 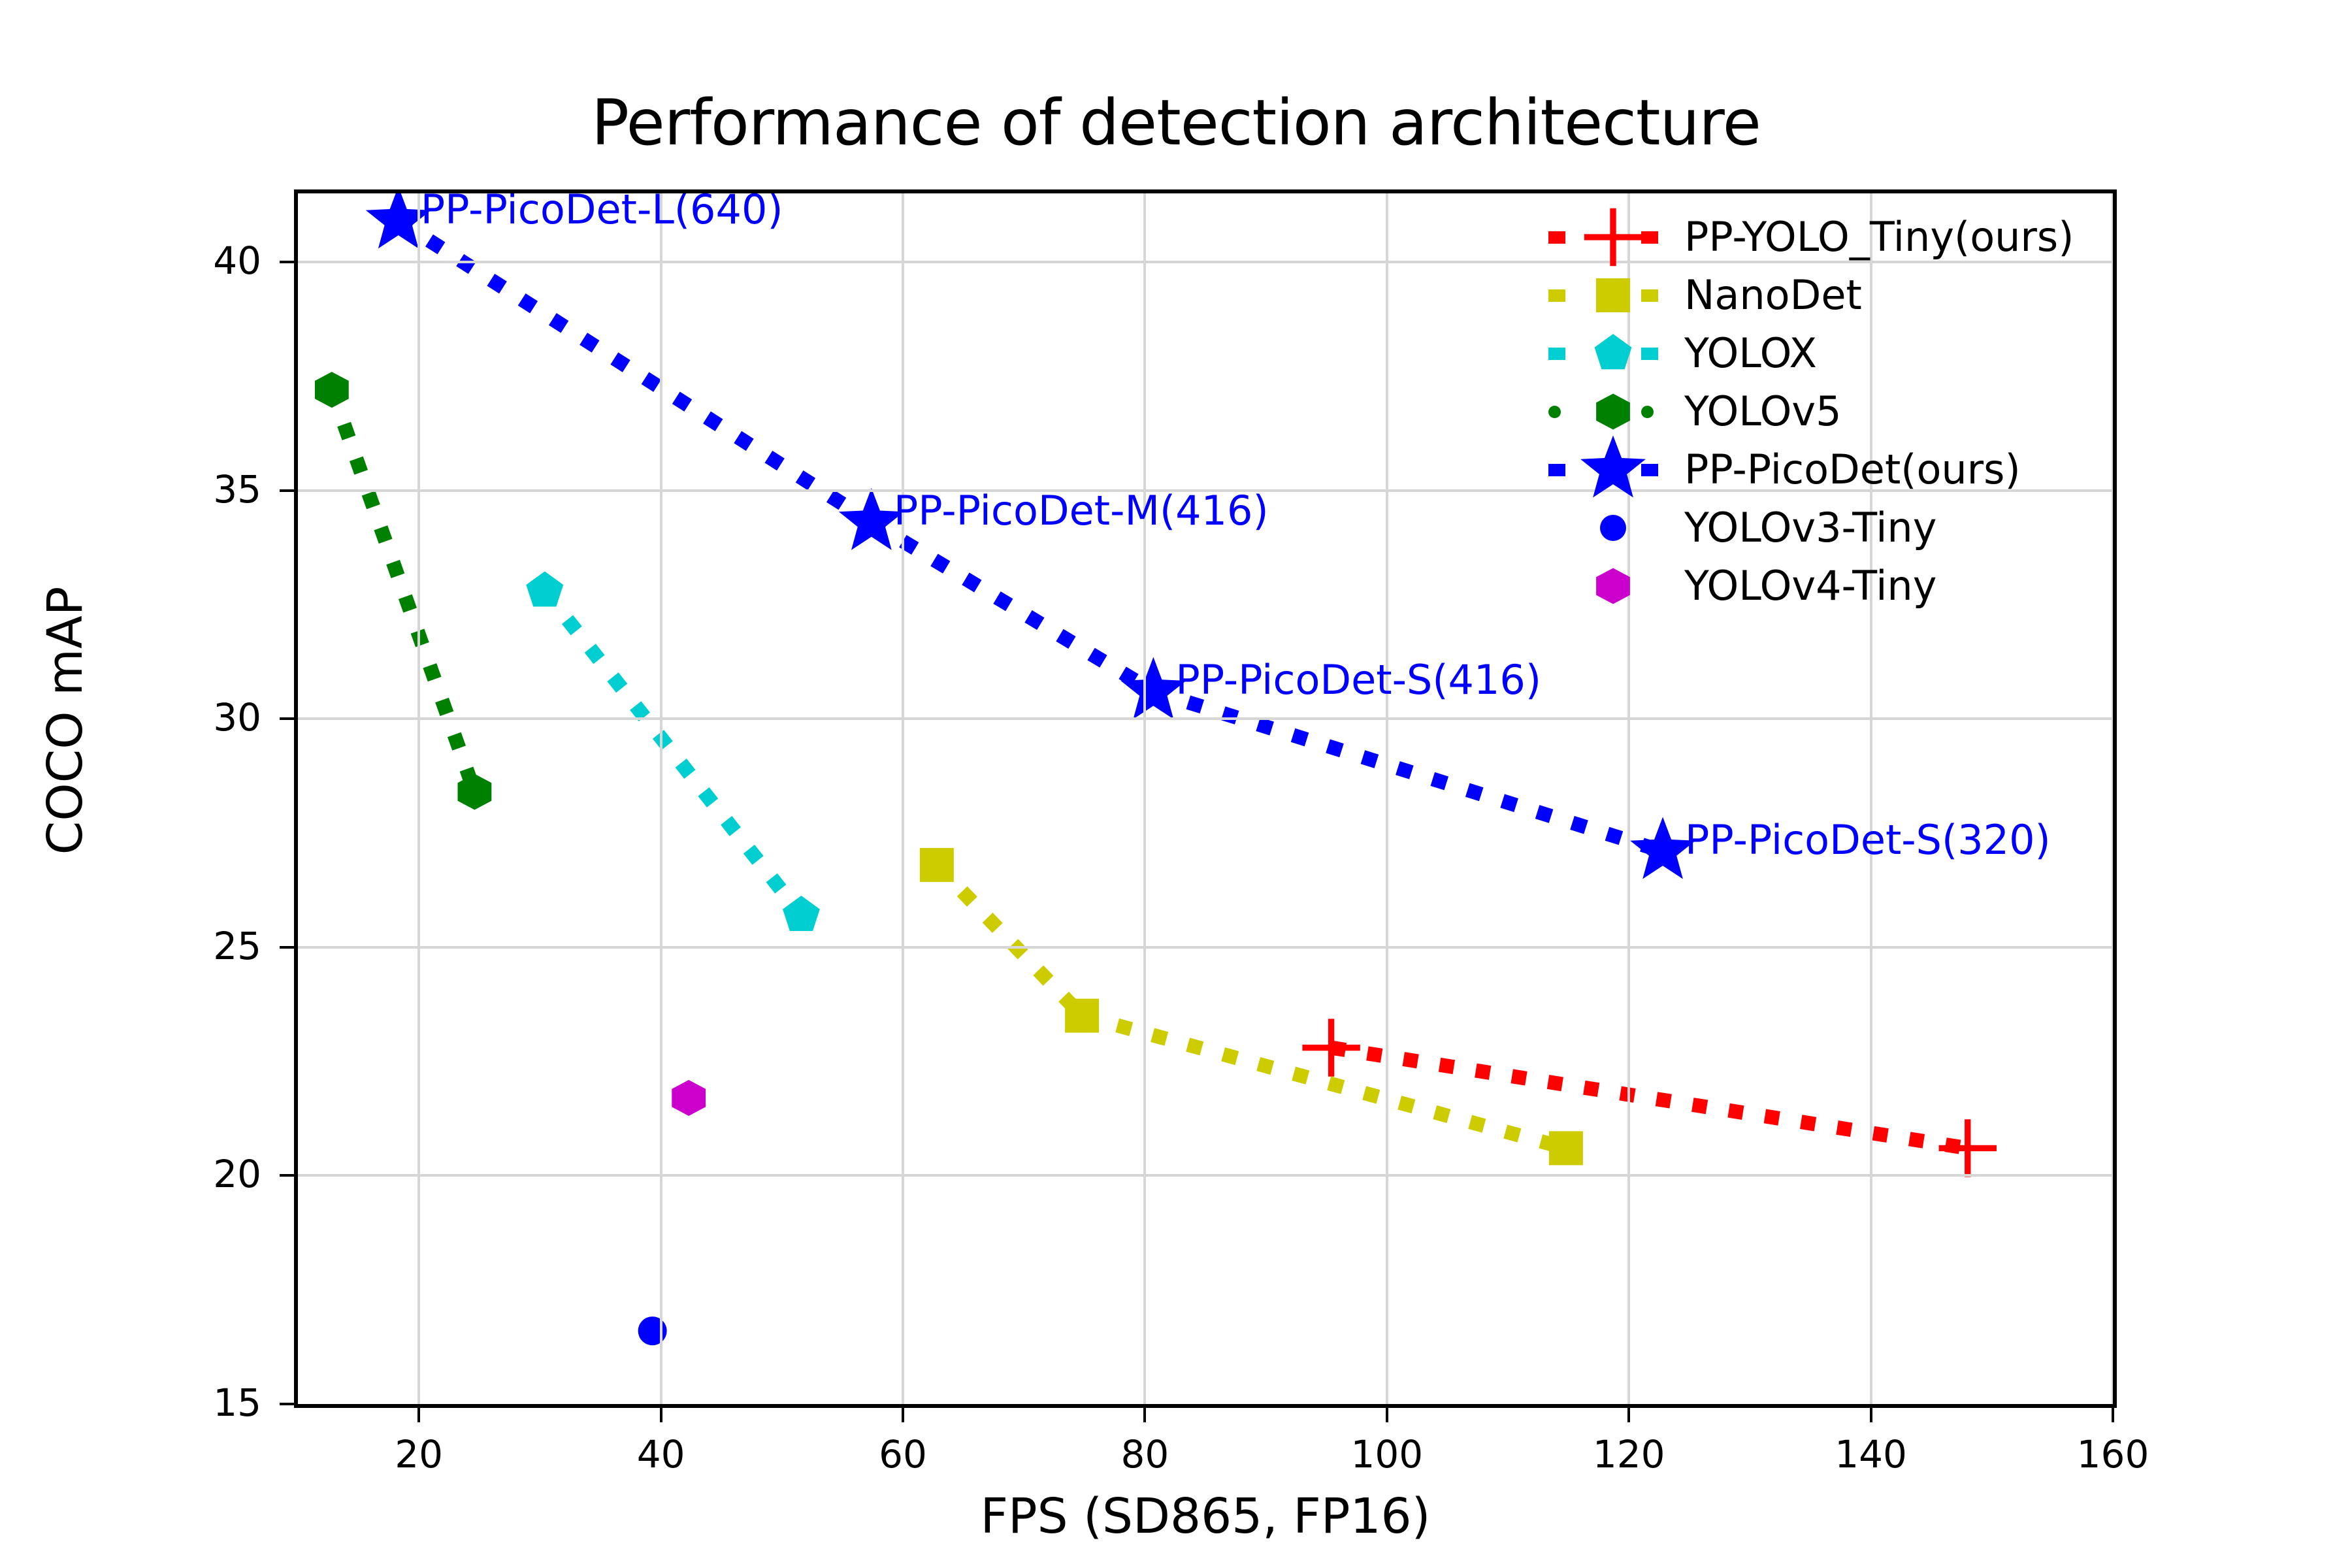 I want to click on legend-item-label: PP-PicoDet(ours), so click(x=1852, y=469).